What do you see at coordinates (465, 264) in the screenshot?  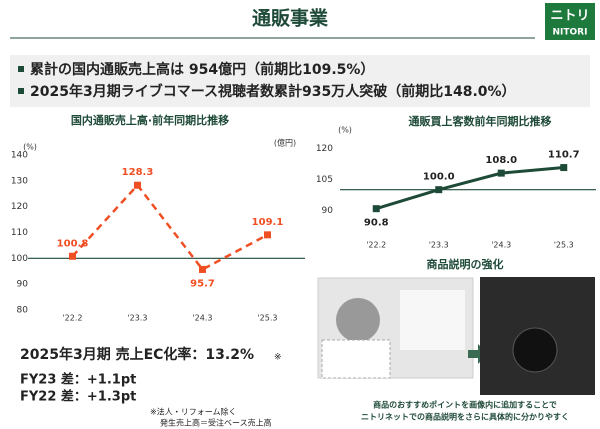 I see `feature-title: 商品説明の強化` at bounding box center [465, 264].